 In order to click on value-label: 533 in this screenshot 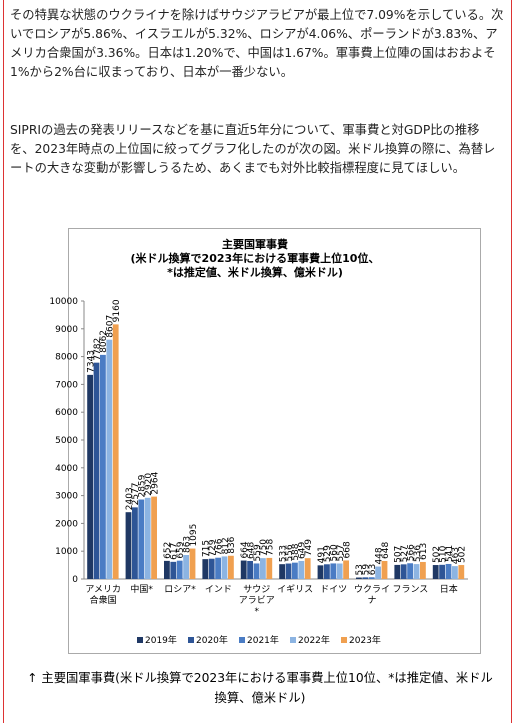, I will do `click(283, 553)`.